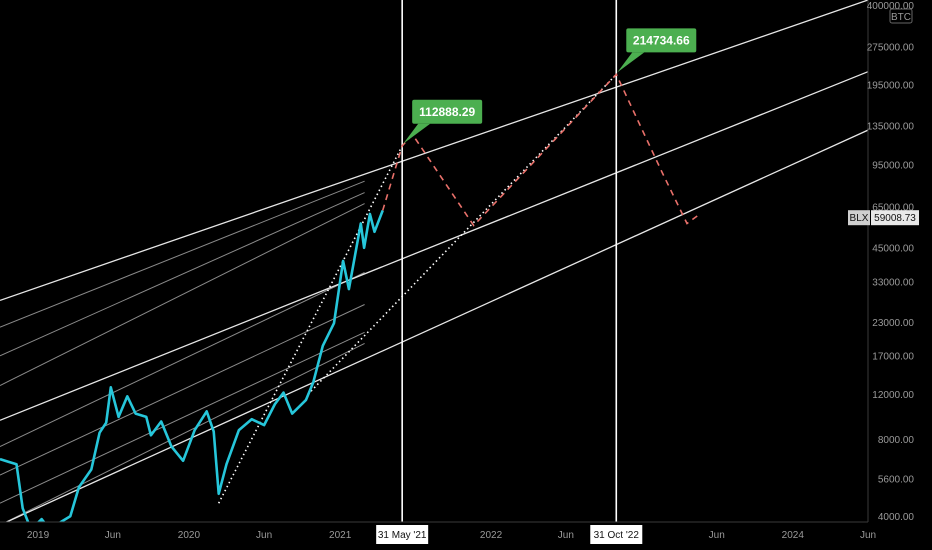 This screenshot has height=550, width=932. I want to click on price-tick-label: 65000.00, so click(893, 207).